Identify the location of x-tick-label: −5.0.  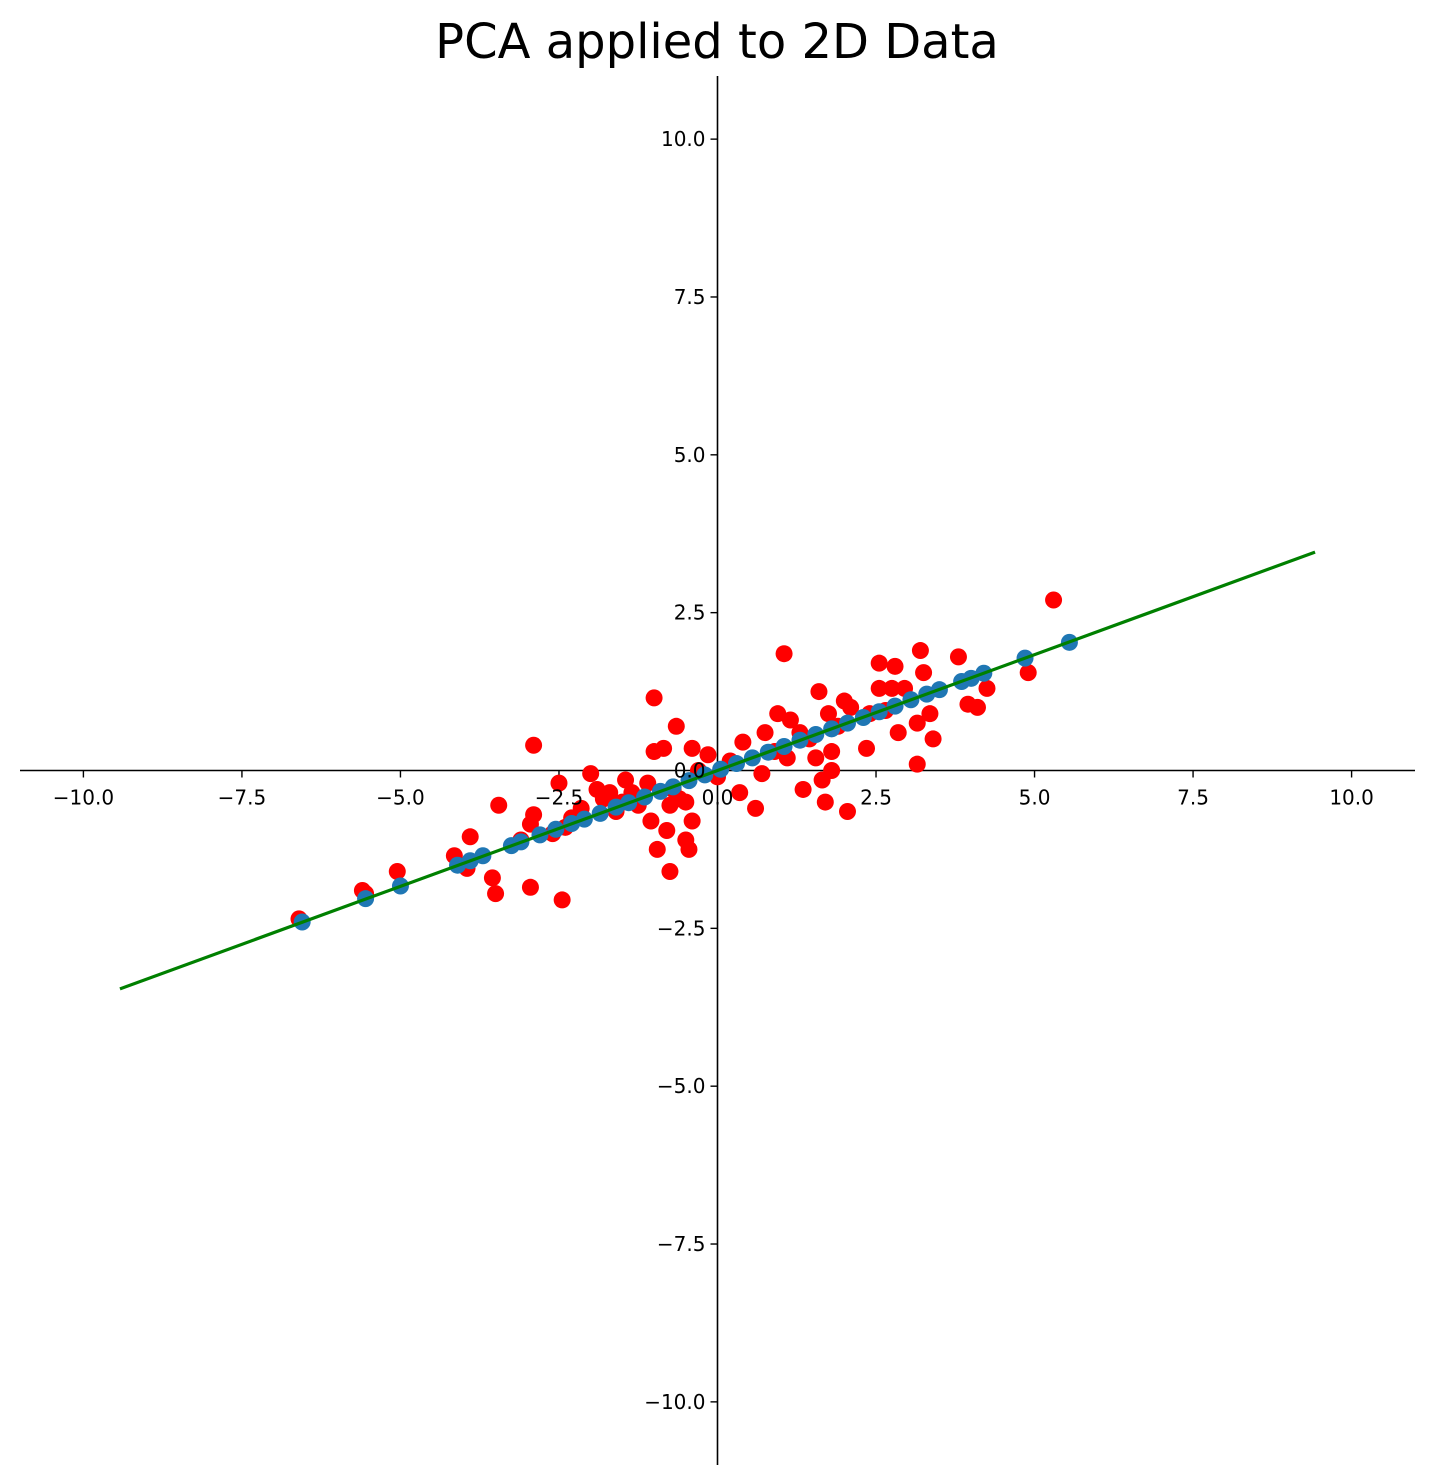
(400, 798).